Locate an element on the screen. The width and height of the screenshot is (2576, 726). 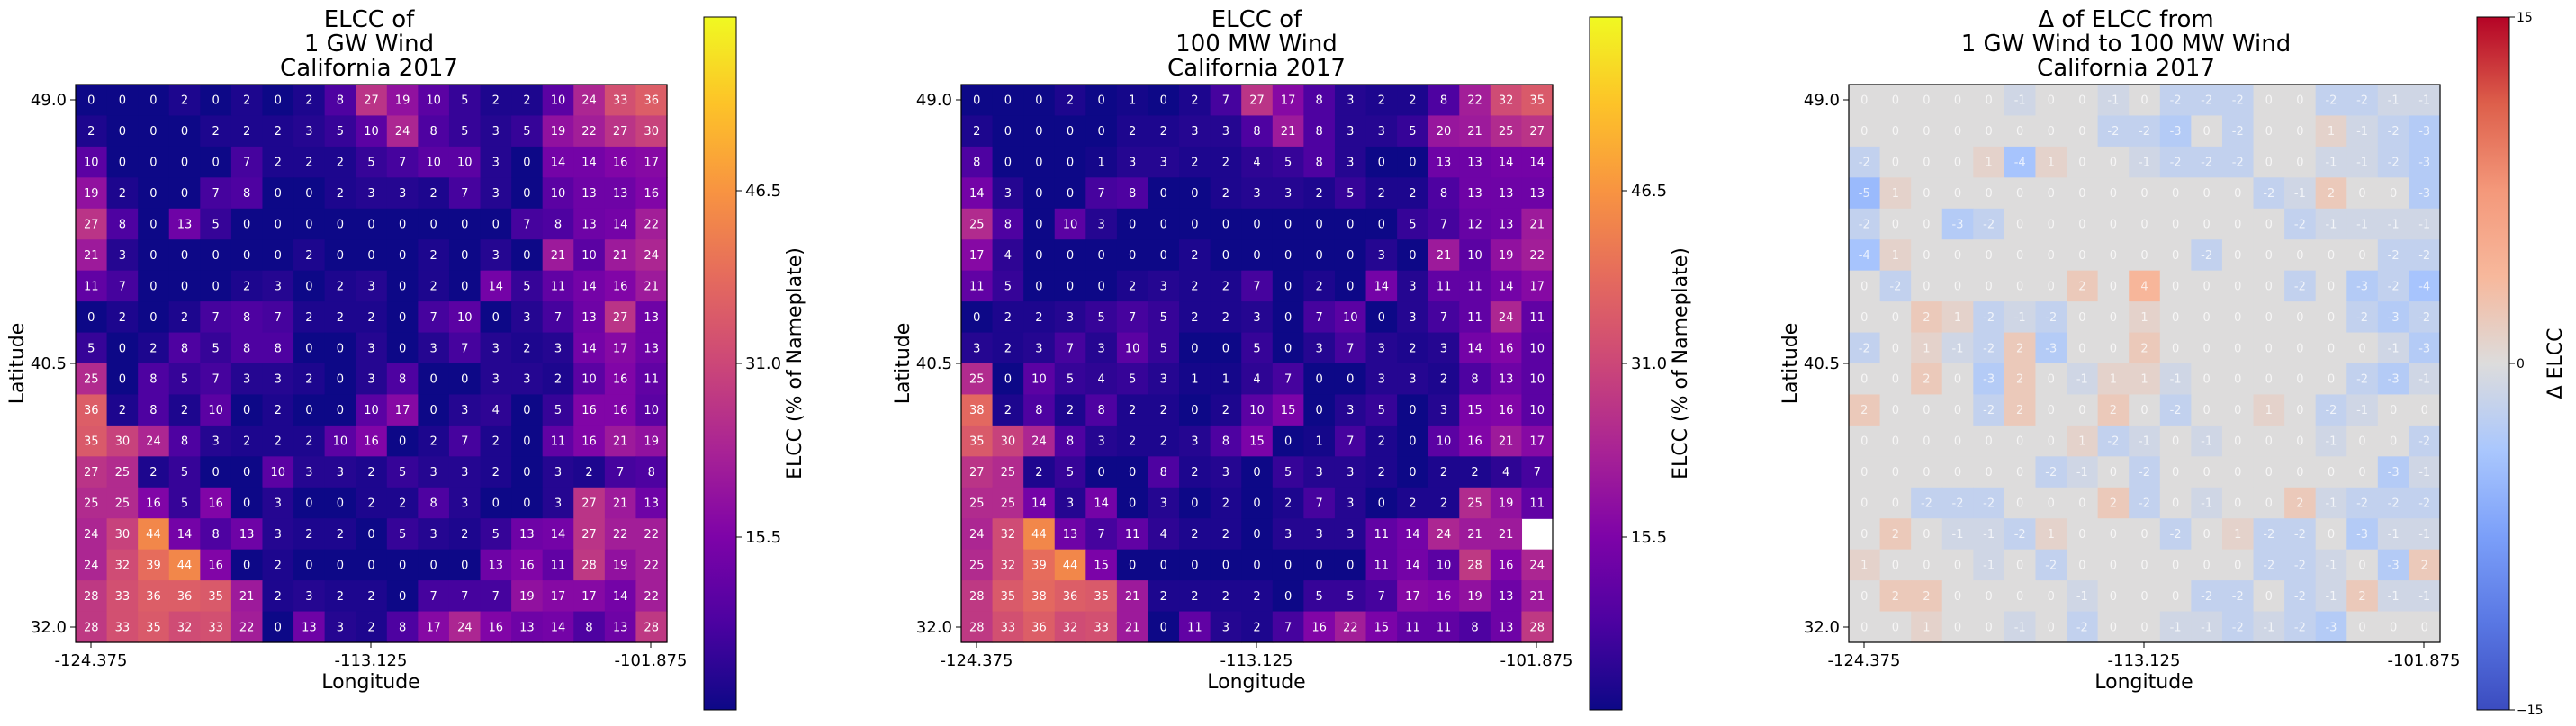
heatmap-cell-label: 14 is located at coordinates (1474, 348).